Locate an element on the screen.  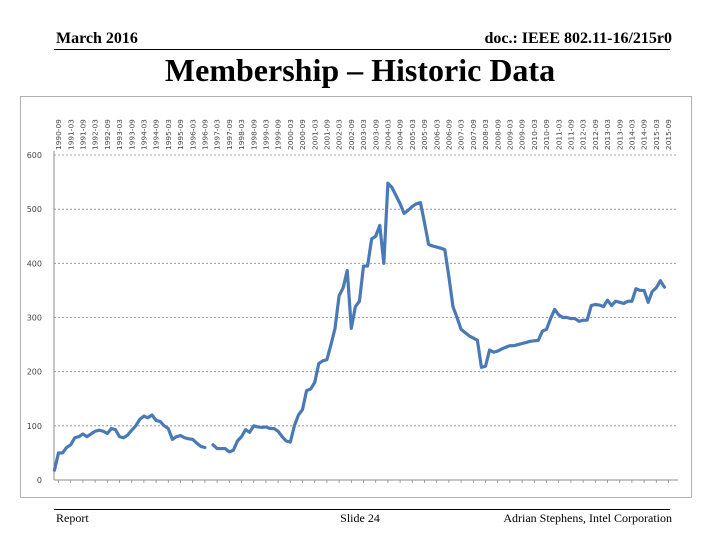
y-tick-label-200: 200 is located at coordinates (34, 372).